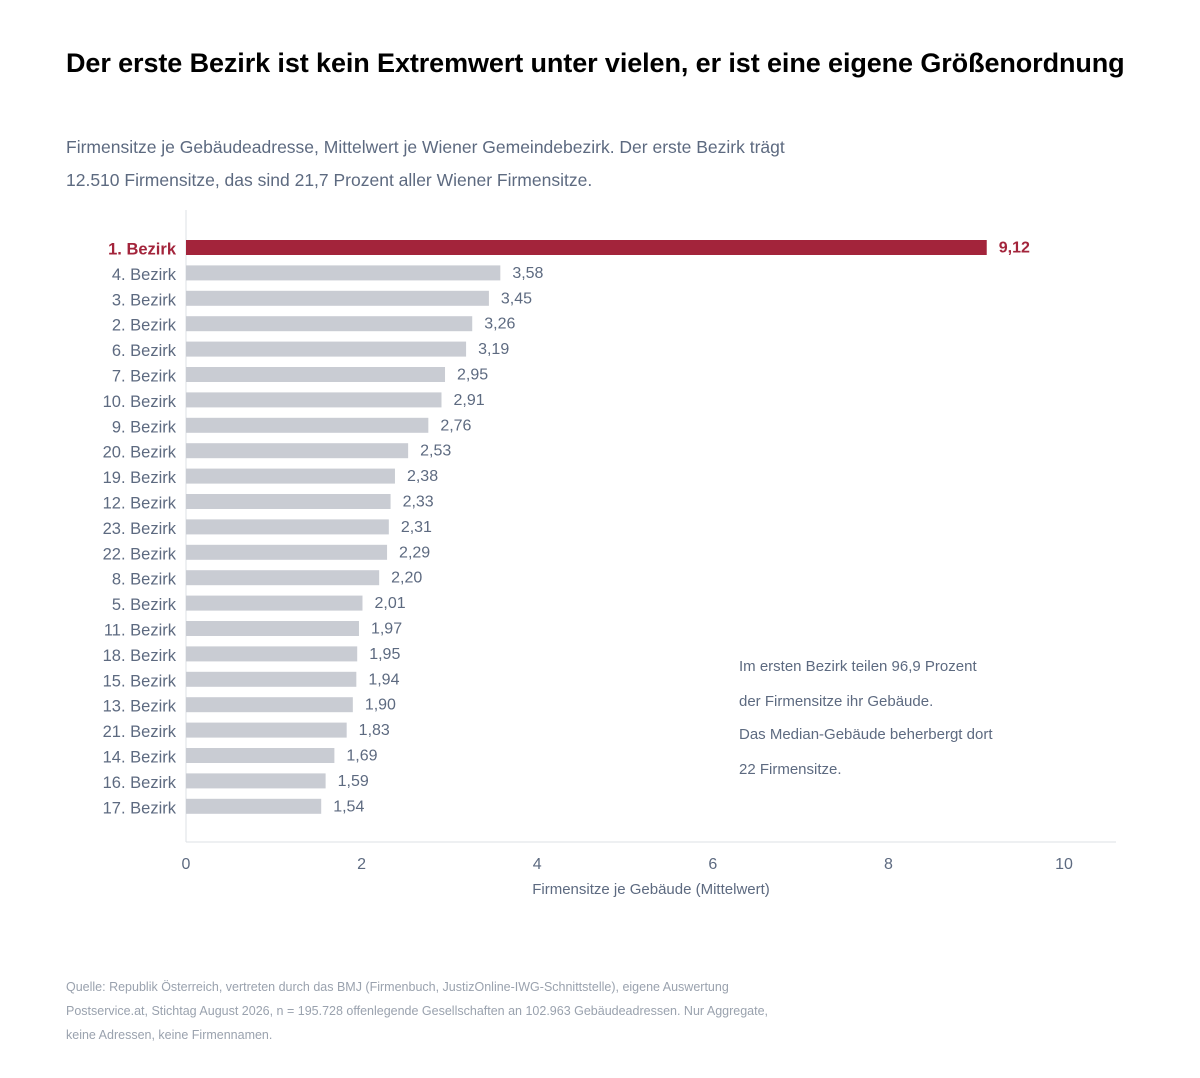  What do you see at coordinates (380, 705) in the screenshot?
I see `value-label: 1,90` at bounding box center [380, 705].